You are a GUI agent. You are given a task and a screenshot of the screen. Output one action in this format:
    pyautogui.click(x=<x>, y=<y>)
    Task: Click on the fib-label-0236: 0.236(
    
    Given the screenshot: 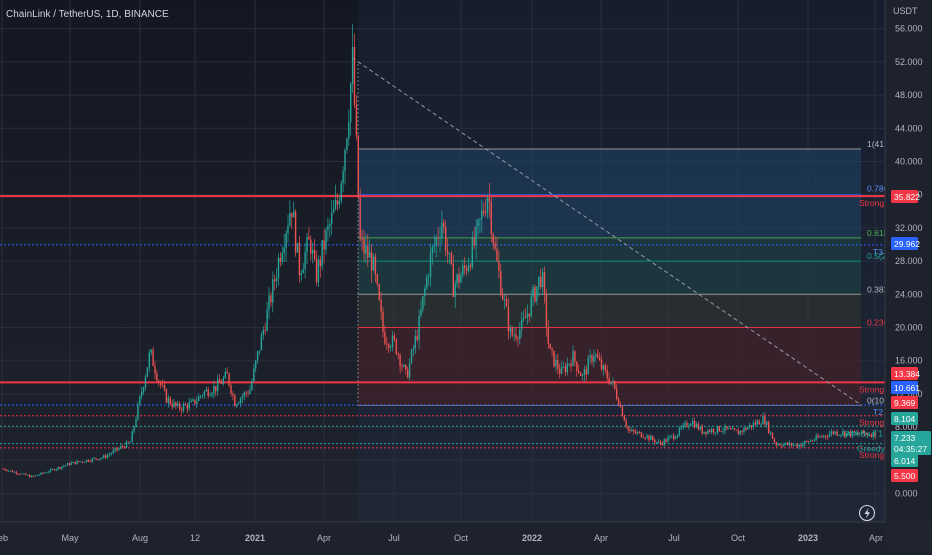 What is the action you would take?
    pyautogui.click(x=879, y=323)
    